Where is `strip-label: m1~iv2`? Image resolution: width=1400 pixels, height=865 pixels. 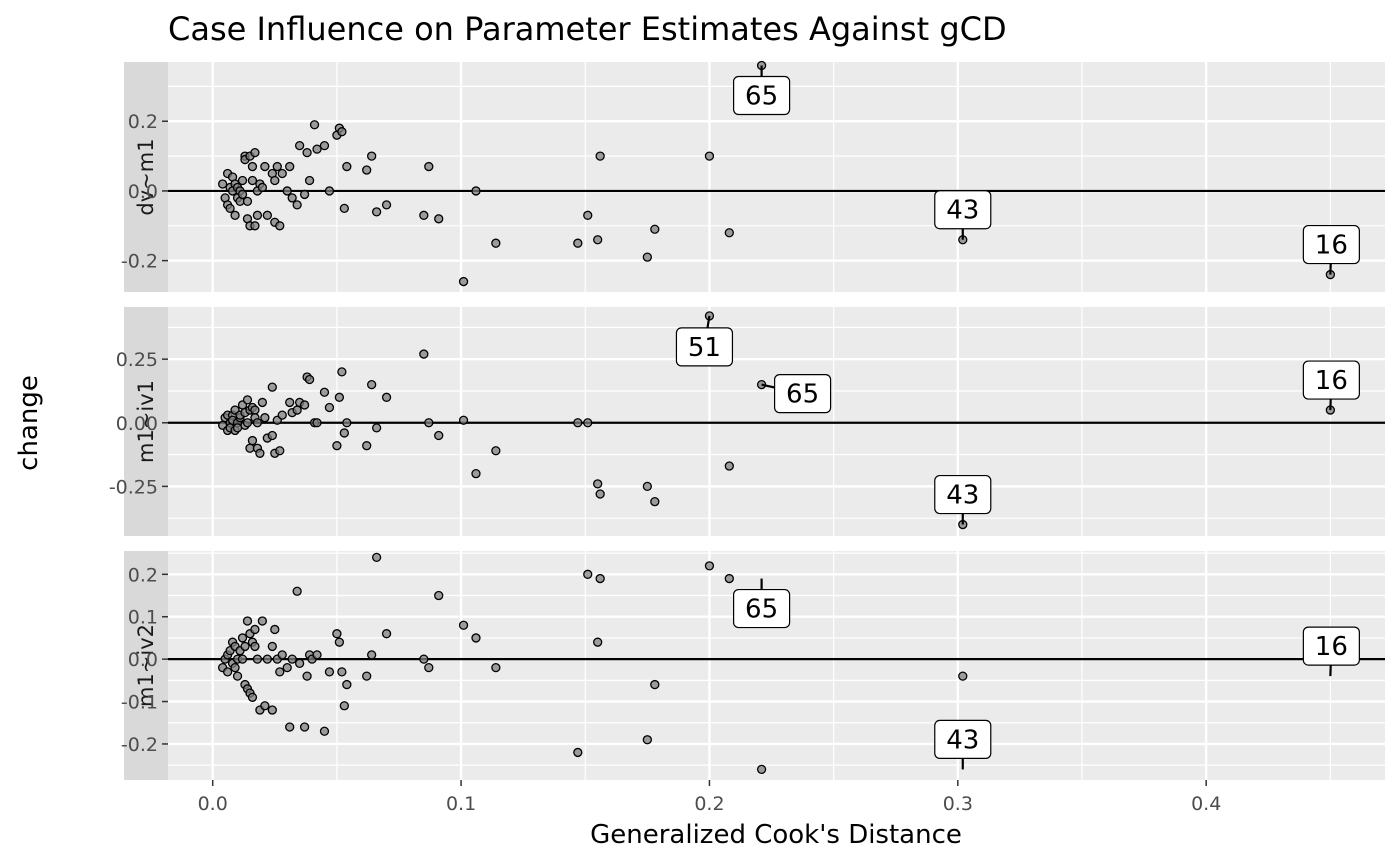 strip-label: m1~iv2 is located at coordinates (146, 665).